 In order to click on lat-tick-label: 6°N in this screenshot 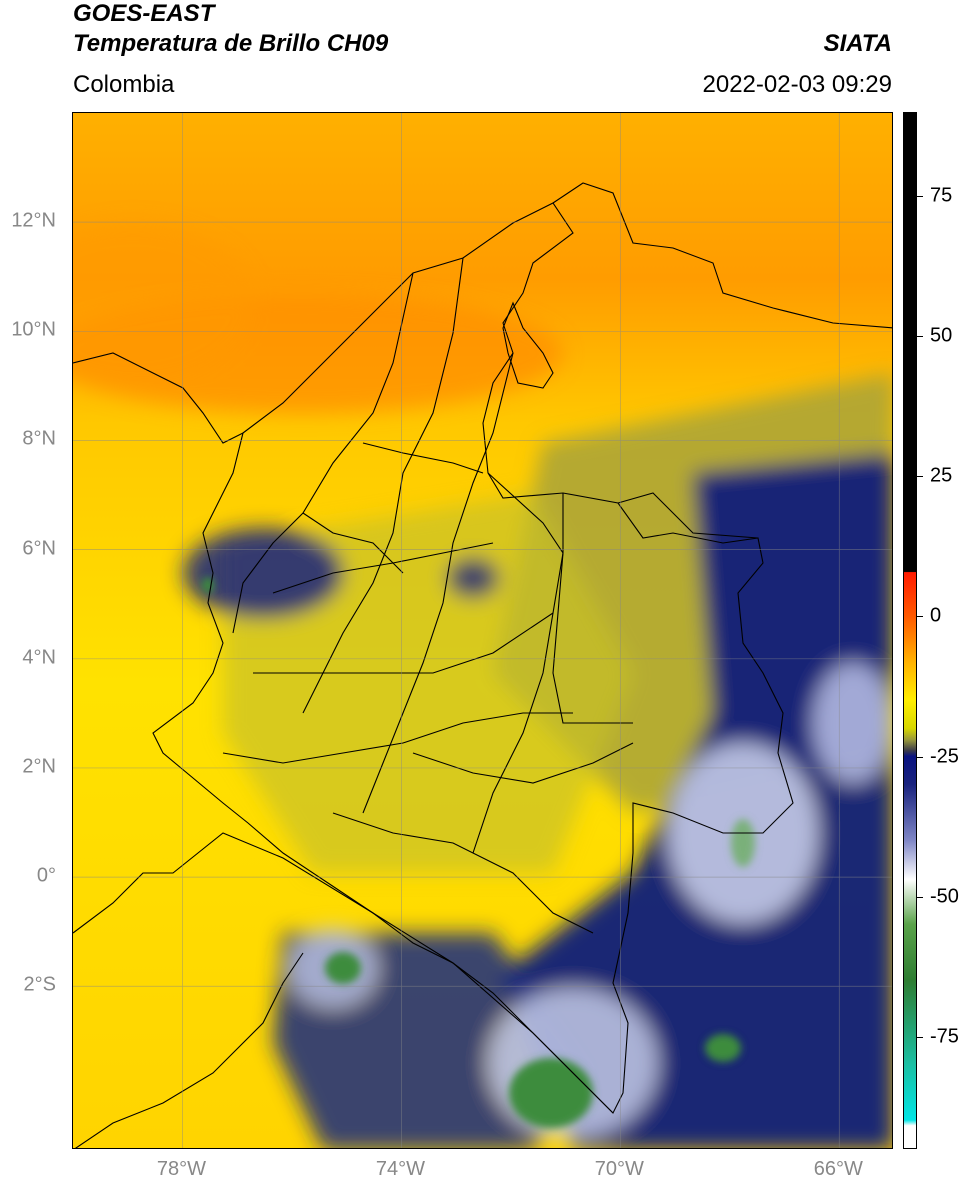, I will do `click(39, 548)`.